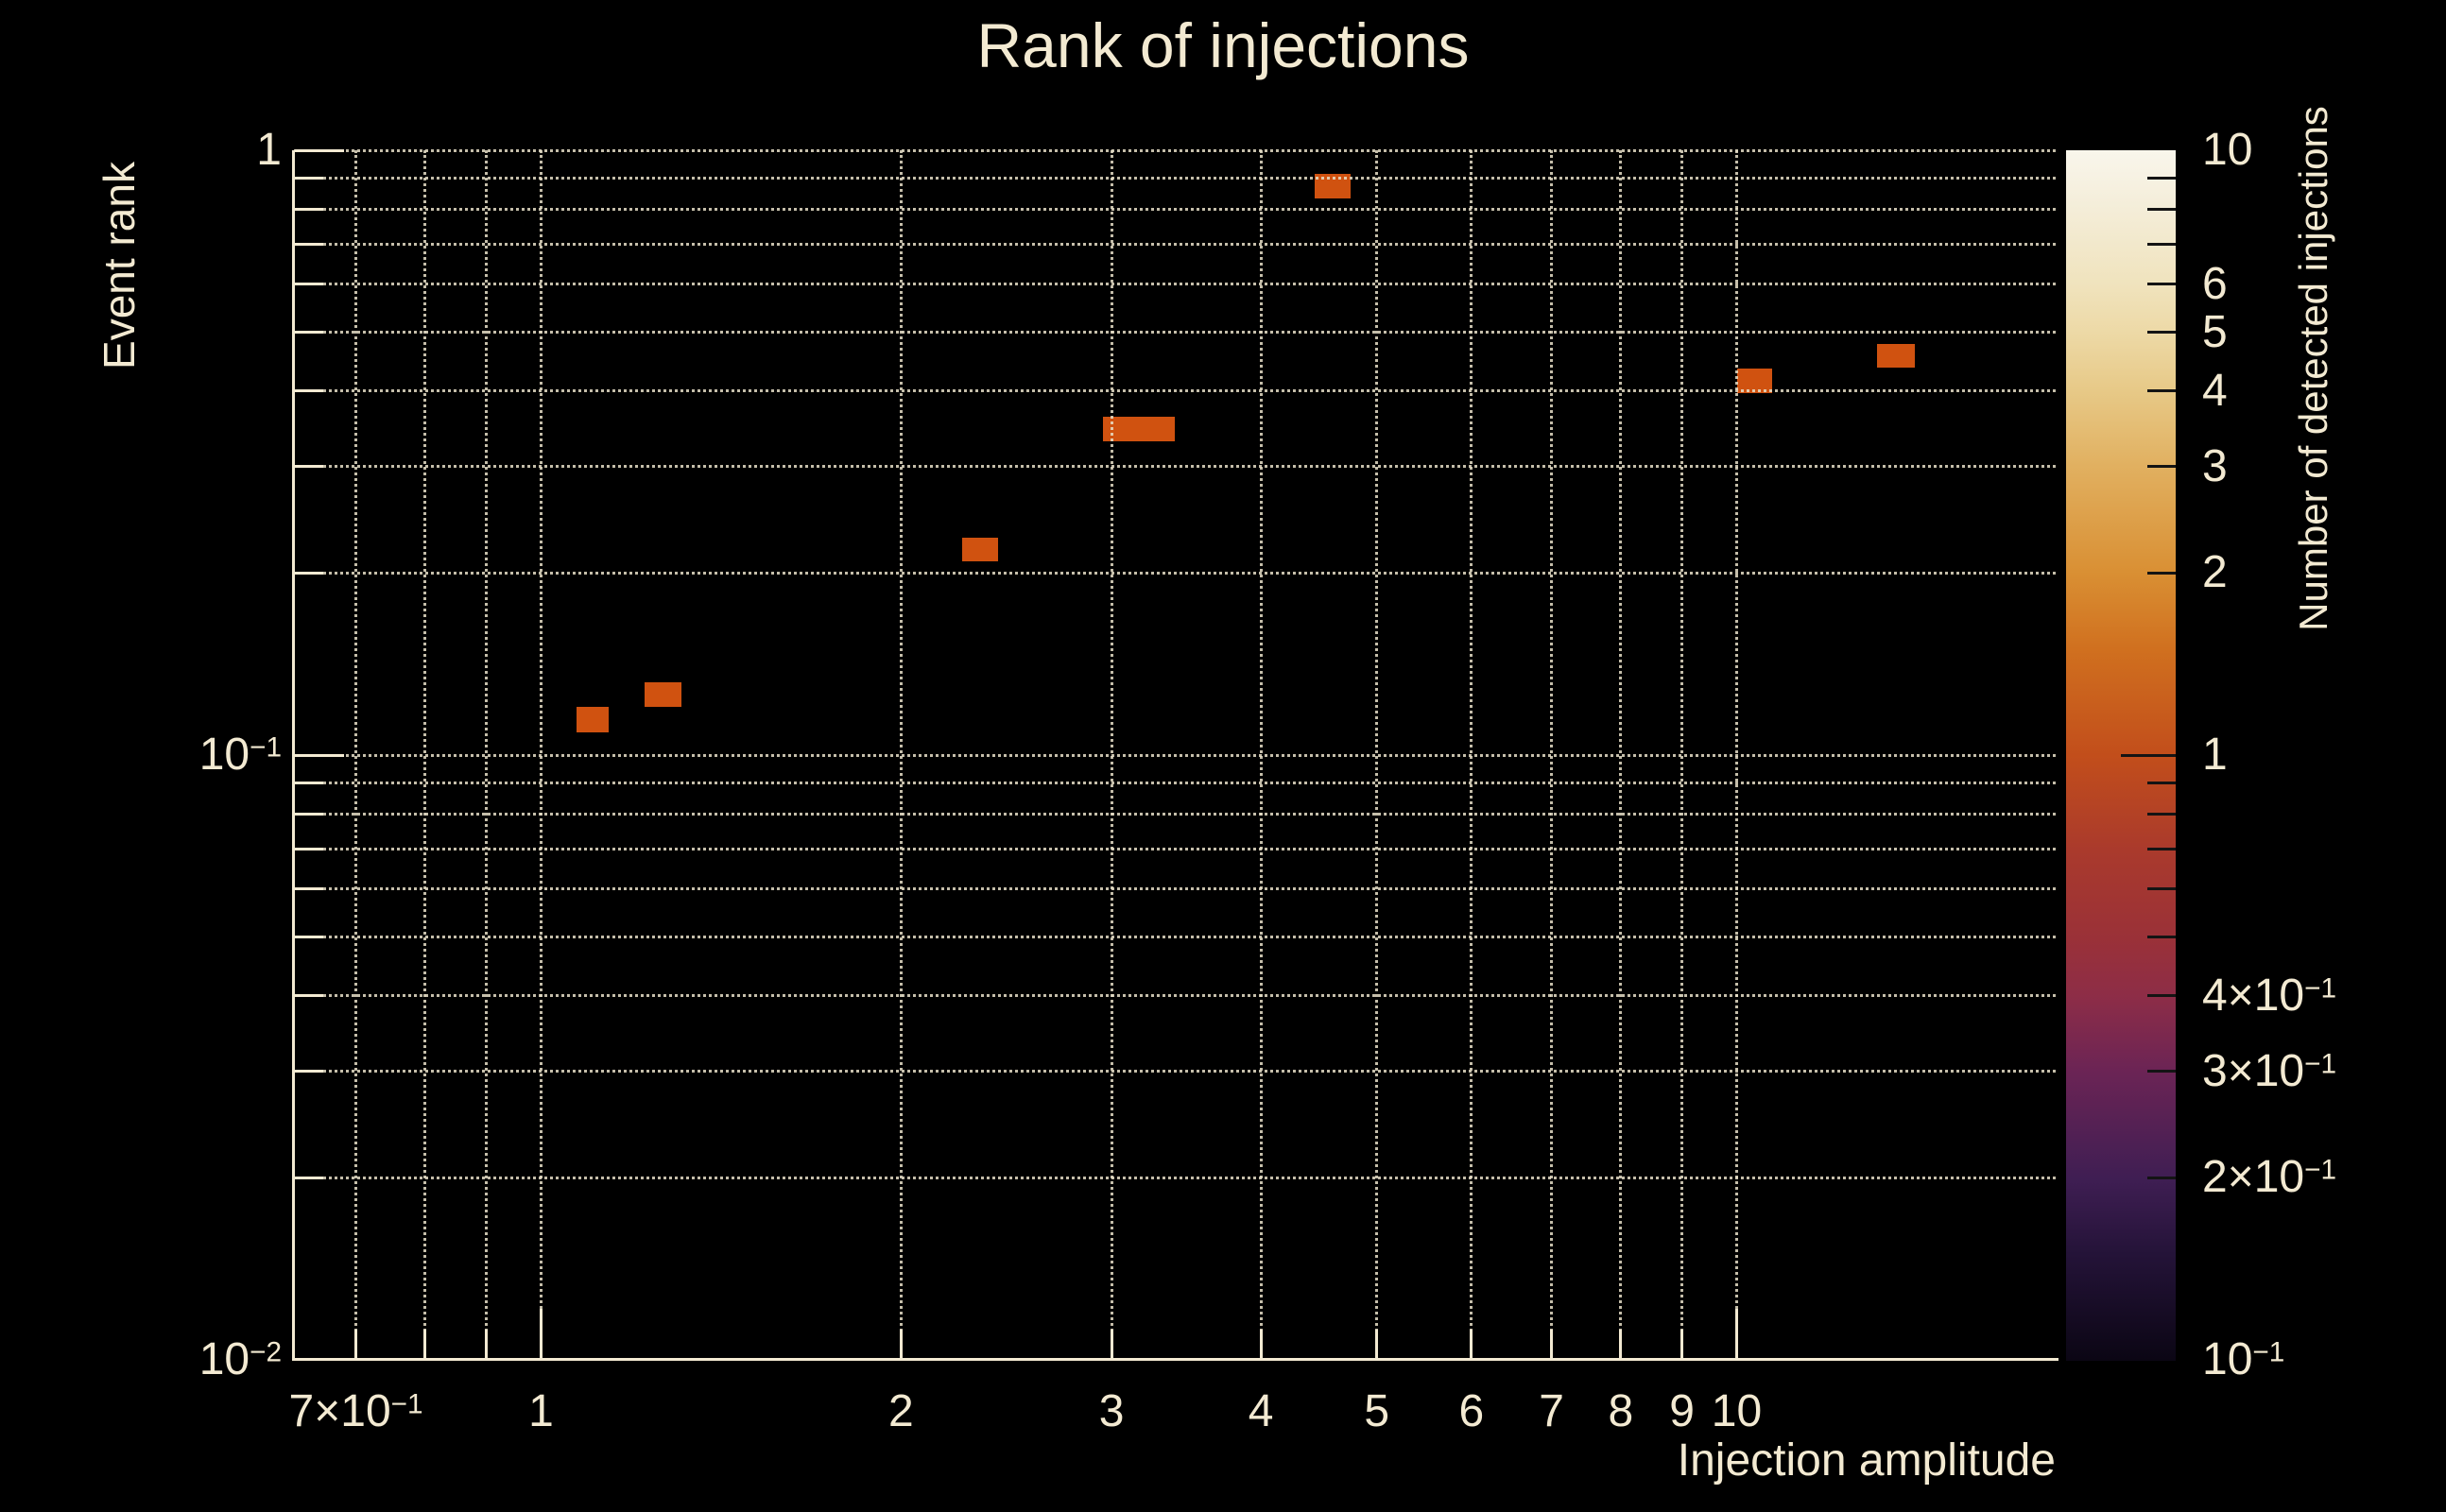  Describe the element at coordinates (2215, 755) in the screenshot. I see `colorbar-tick-label: 1` at that location.